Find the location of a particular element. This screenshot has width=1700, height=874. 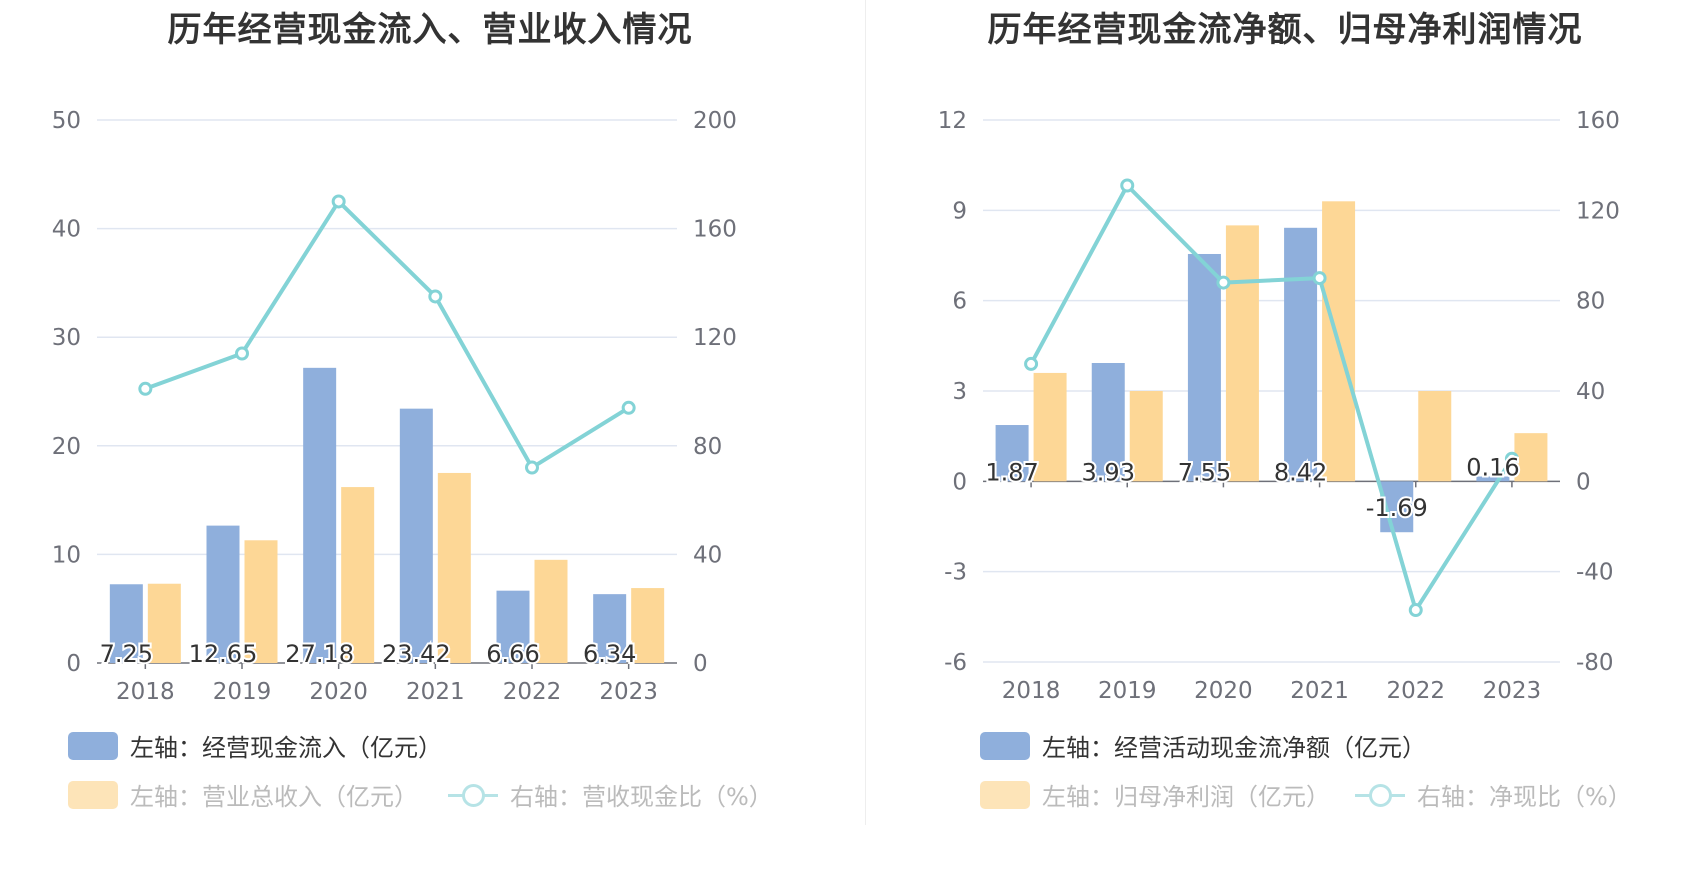

y-right-tick-label: 80 is located at coordinates (707, 447).